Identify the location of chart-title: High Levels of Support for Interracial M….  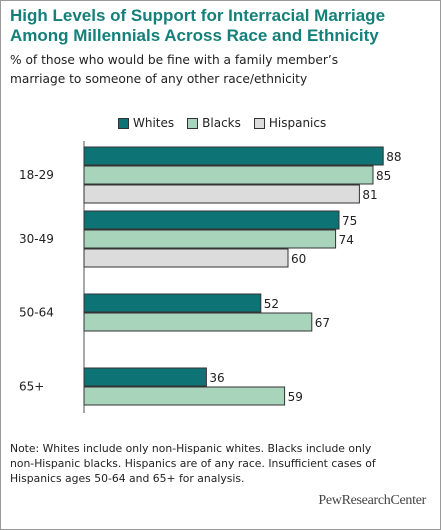
(222, 26).